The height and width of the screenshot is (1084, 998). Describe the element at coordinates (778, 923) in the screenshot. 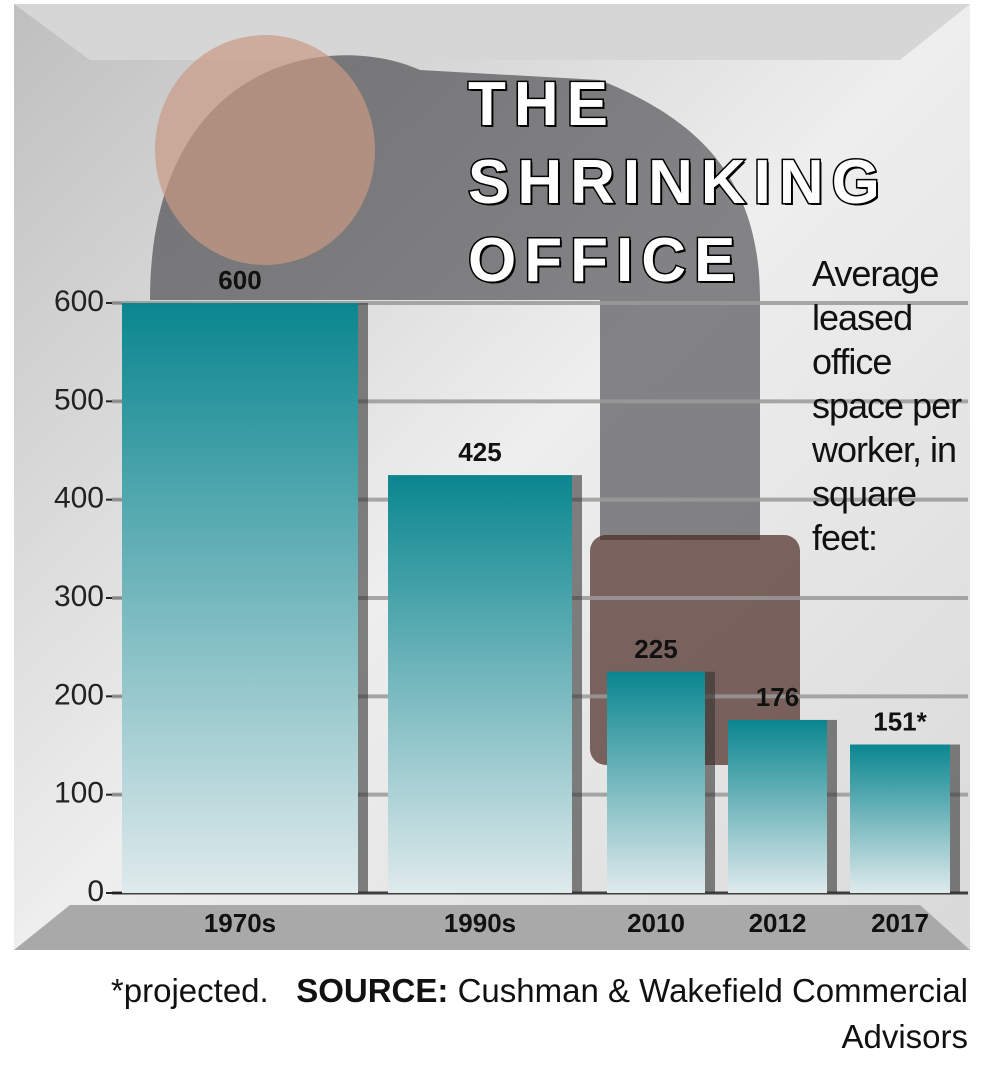

I see `x-tick-label: 2012` at that location.